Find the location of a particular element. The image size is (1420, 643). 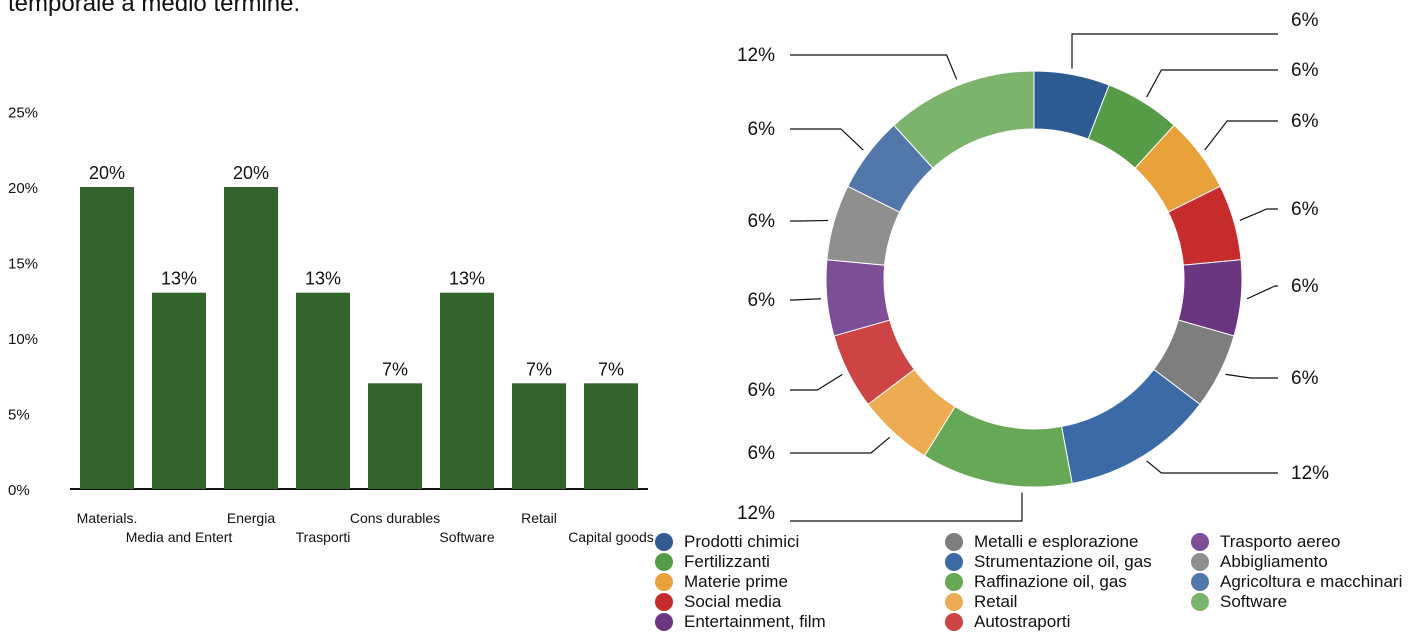

legend-label: Abbigliamento is located at coordinates (1274, 561).